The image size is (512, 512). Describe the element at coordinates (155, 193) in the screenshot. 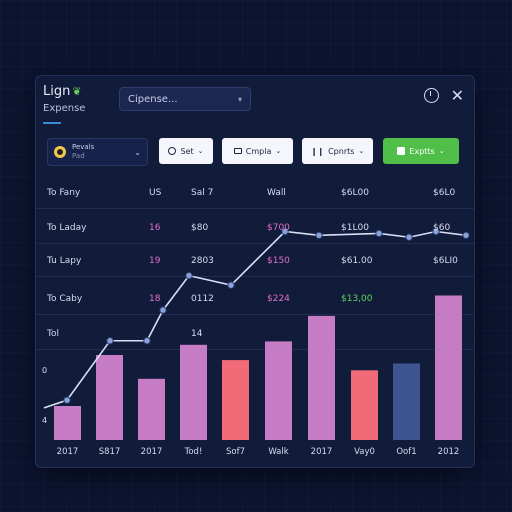

I see `table-cell: US` at that location.